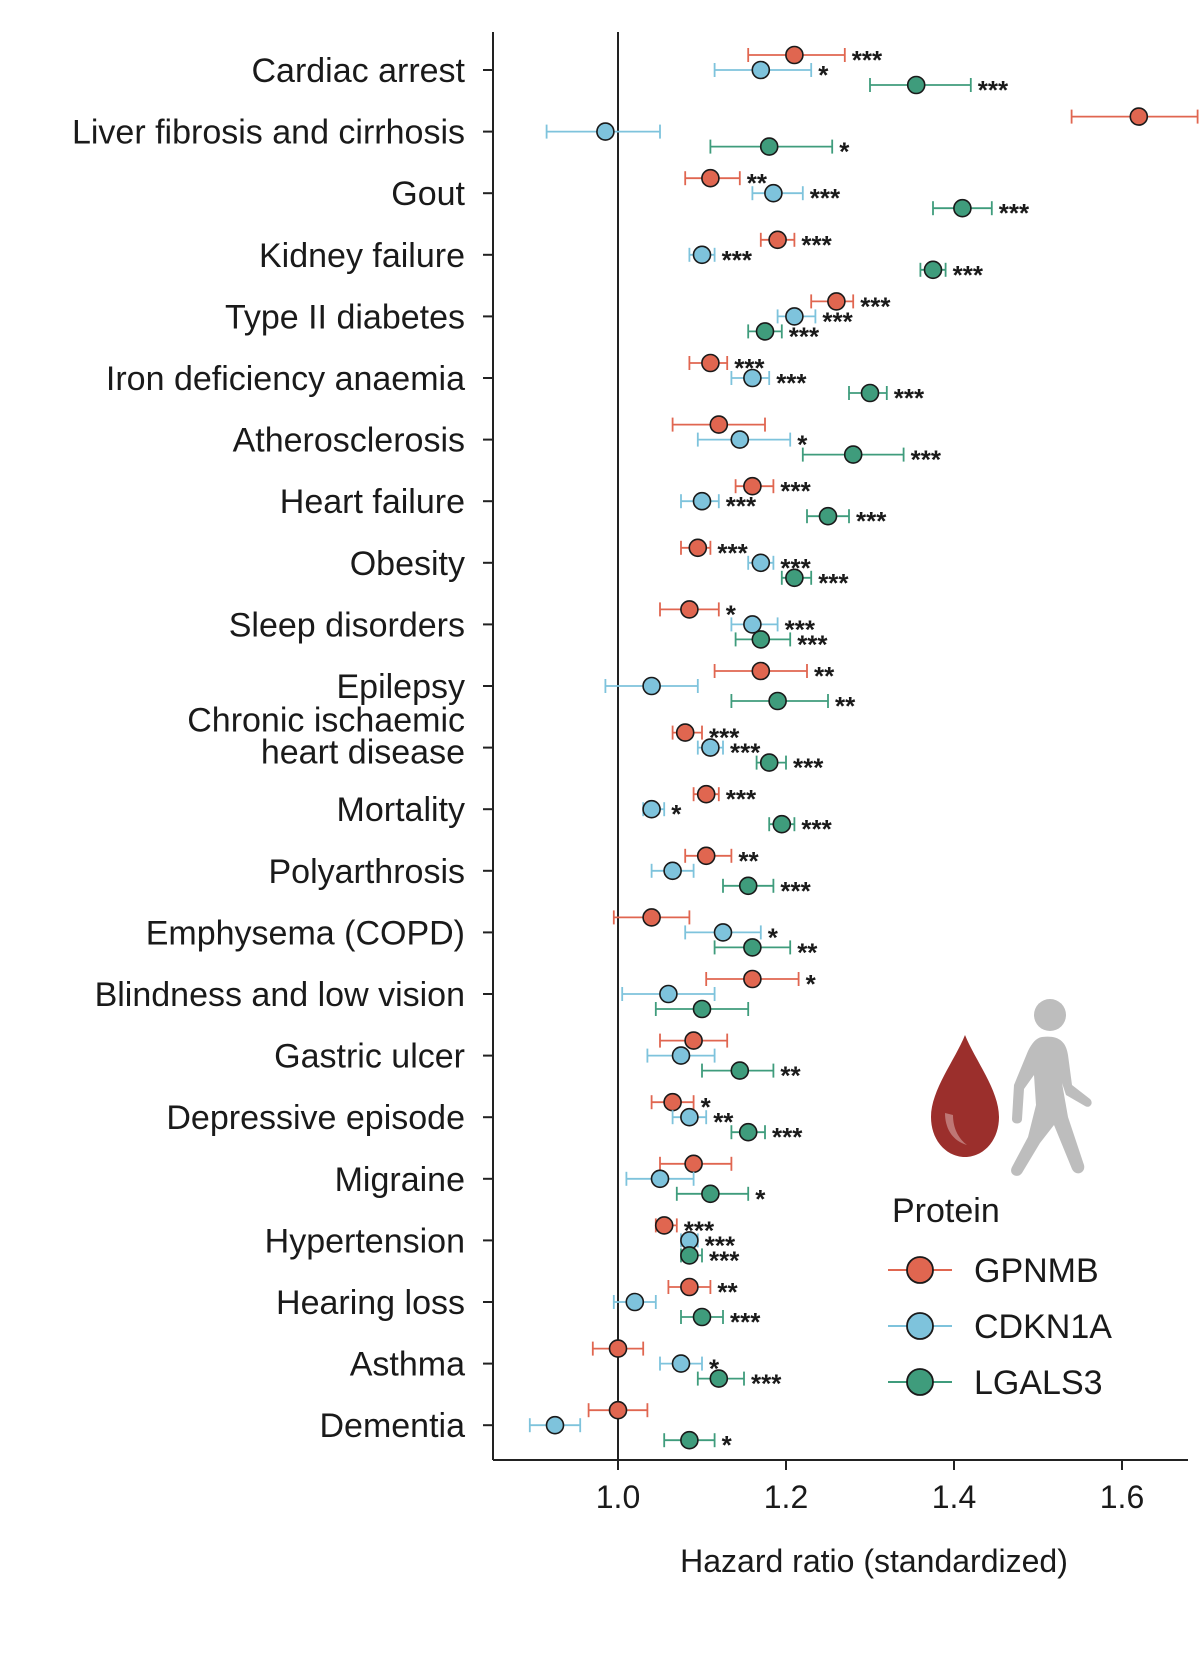 Image resolution: width=1200 pixels, height=1676 pixels. I want to click on sig-gpnmb-sleep-disorders: *, so click(731, 614).